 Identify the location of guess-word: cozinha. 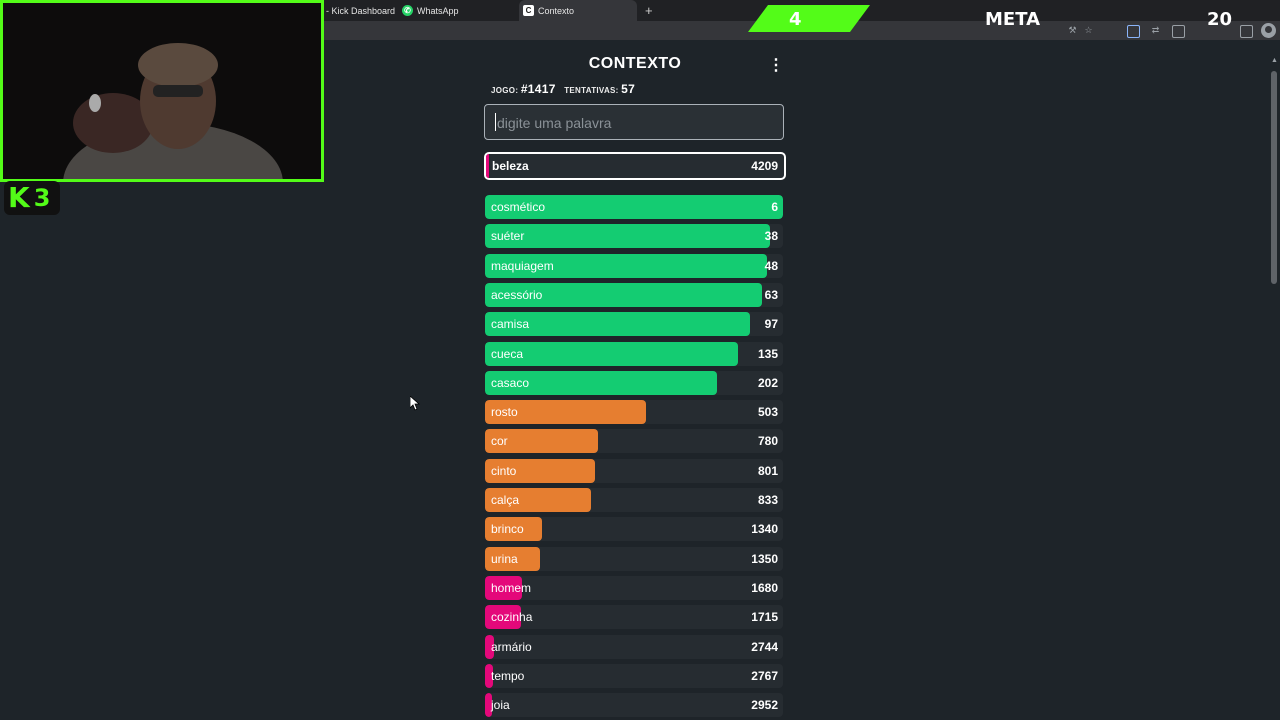
(512, 617).